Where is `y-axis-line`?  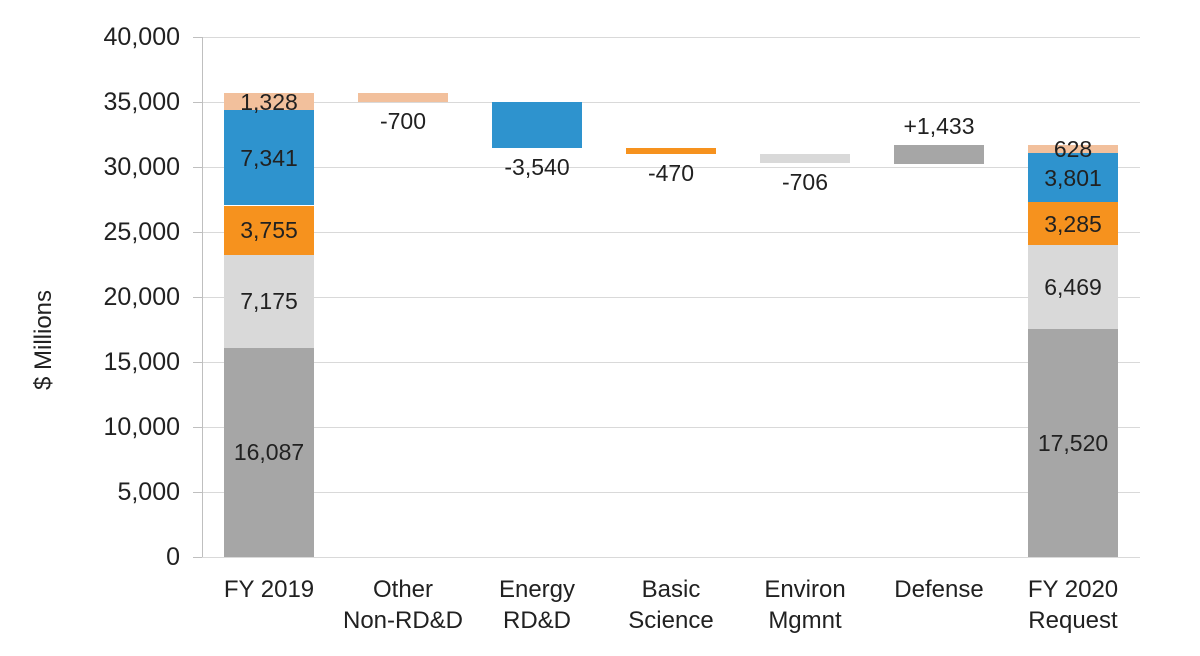 y-axis-line is located at coordinates (202, 297).